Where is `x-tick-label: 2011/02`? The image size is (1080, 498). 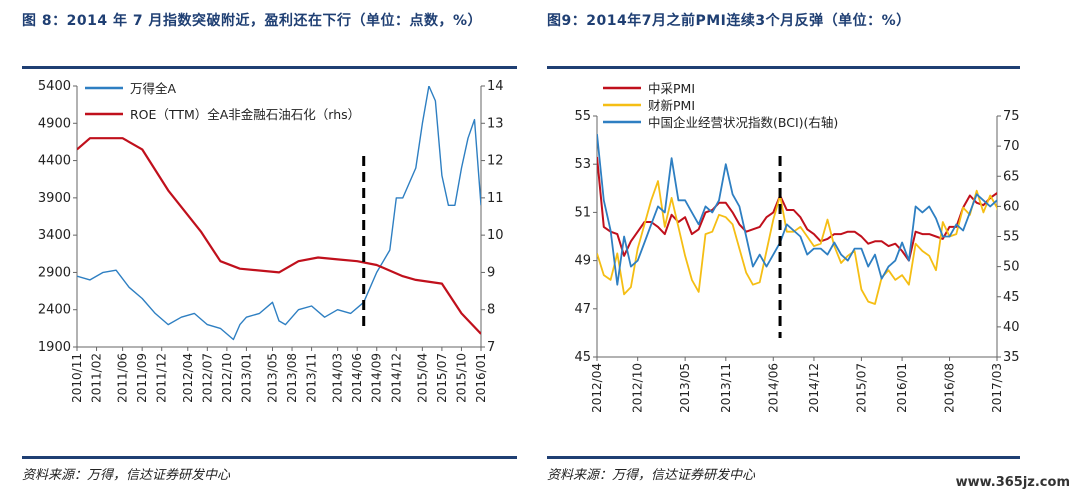
x-tick-label: 2011/02 is located at coordinates (97, 378).